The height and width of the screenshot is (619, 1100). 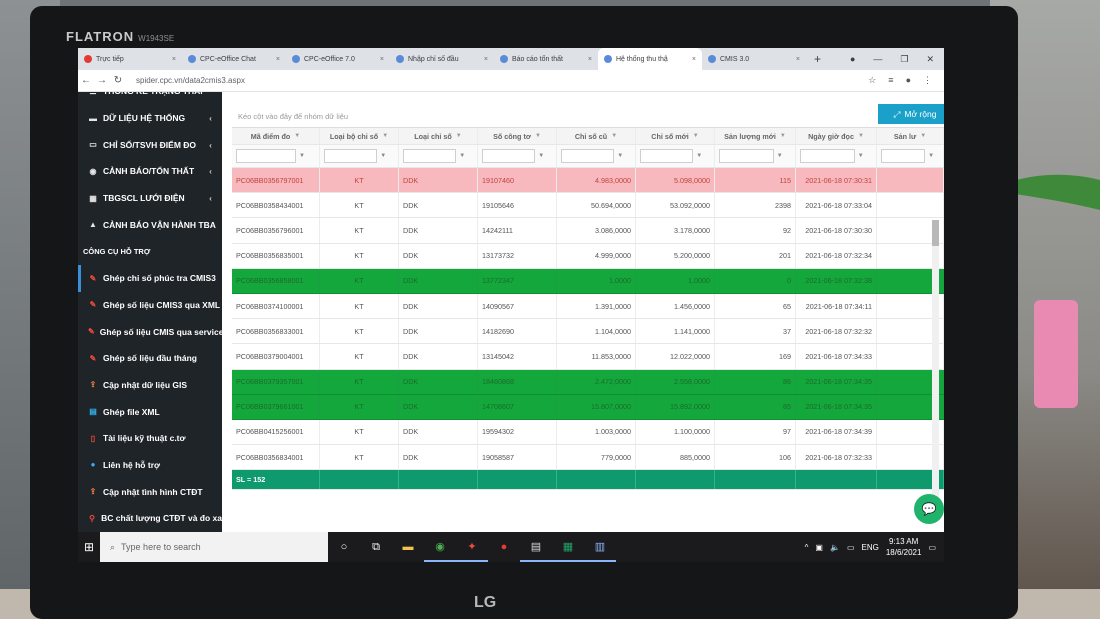 What do you see at coordinates (150, 224) in the screenshot?
I see `sidebar-item: ▲ CẢNH BÁO VẬN HÀNH TBA` at bounding box center [150, 224].